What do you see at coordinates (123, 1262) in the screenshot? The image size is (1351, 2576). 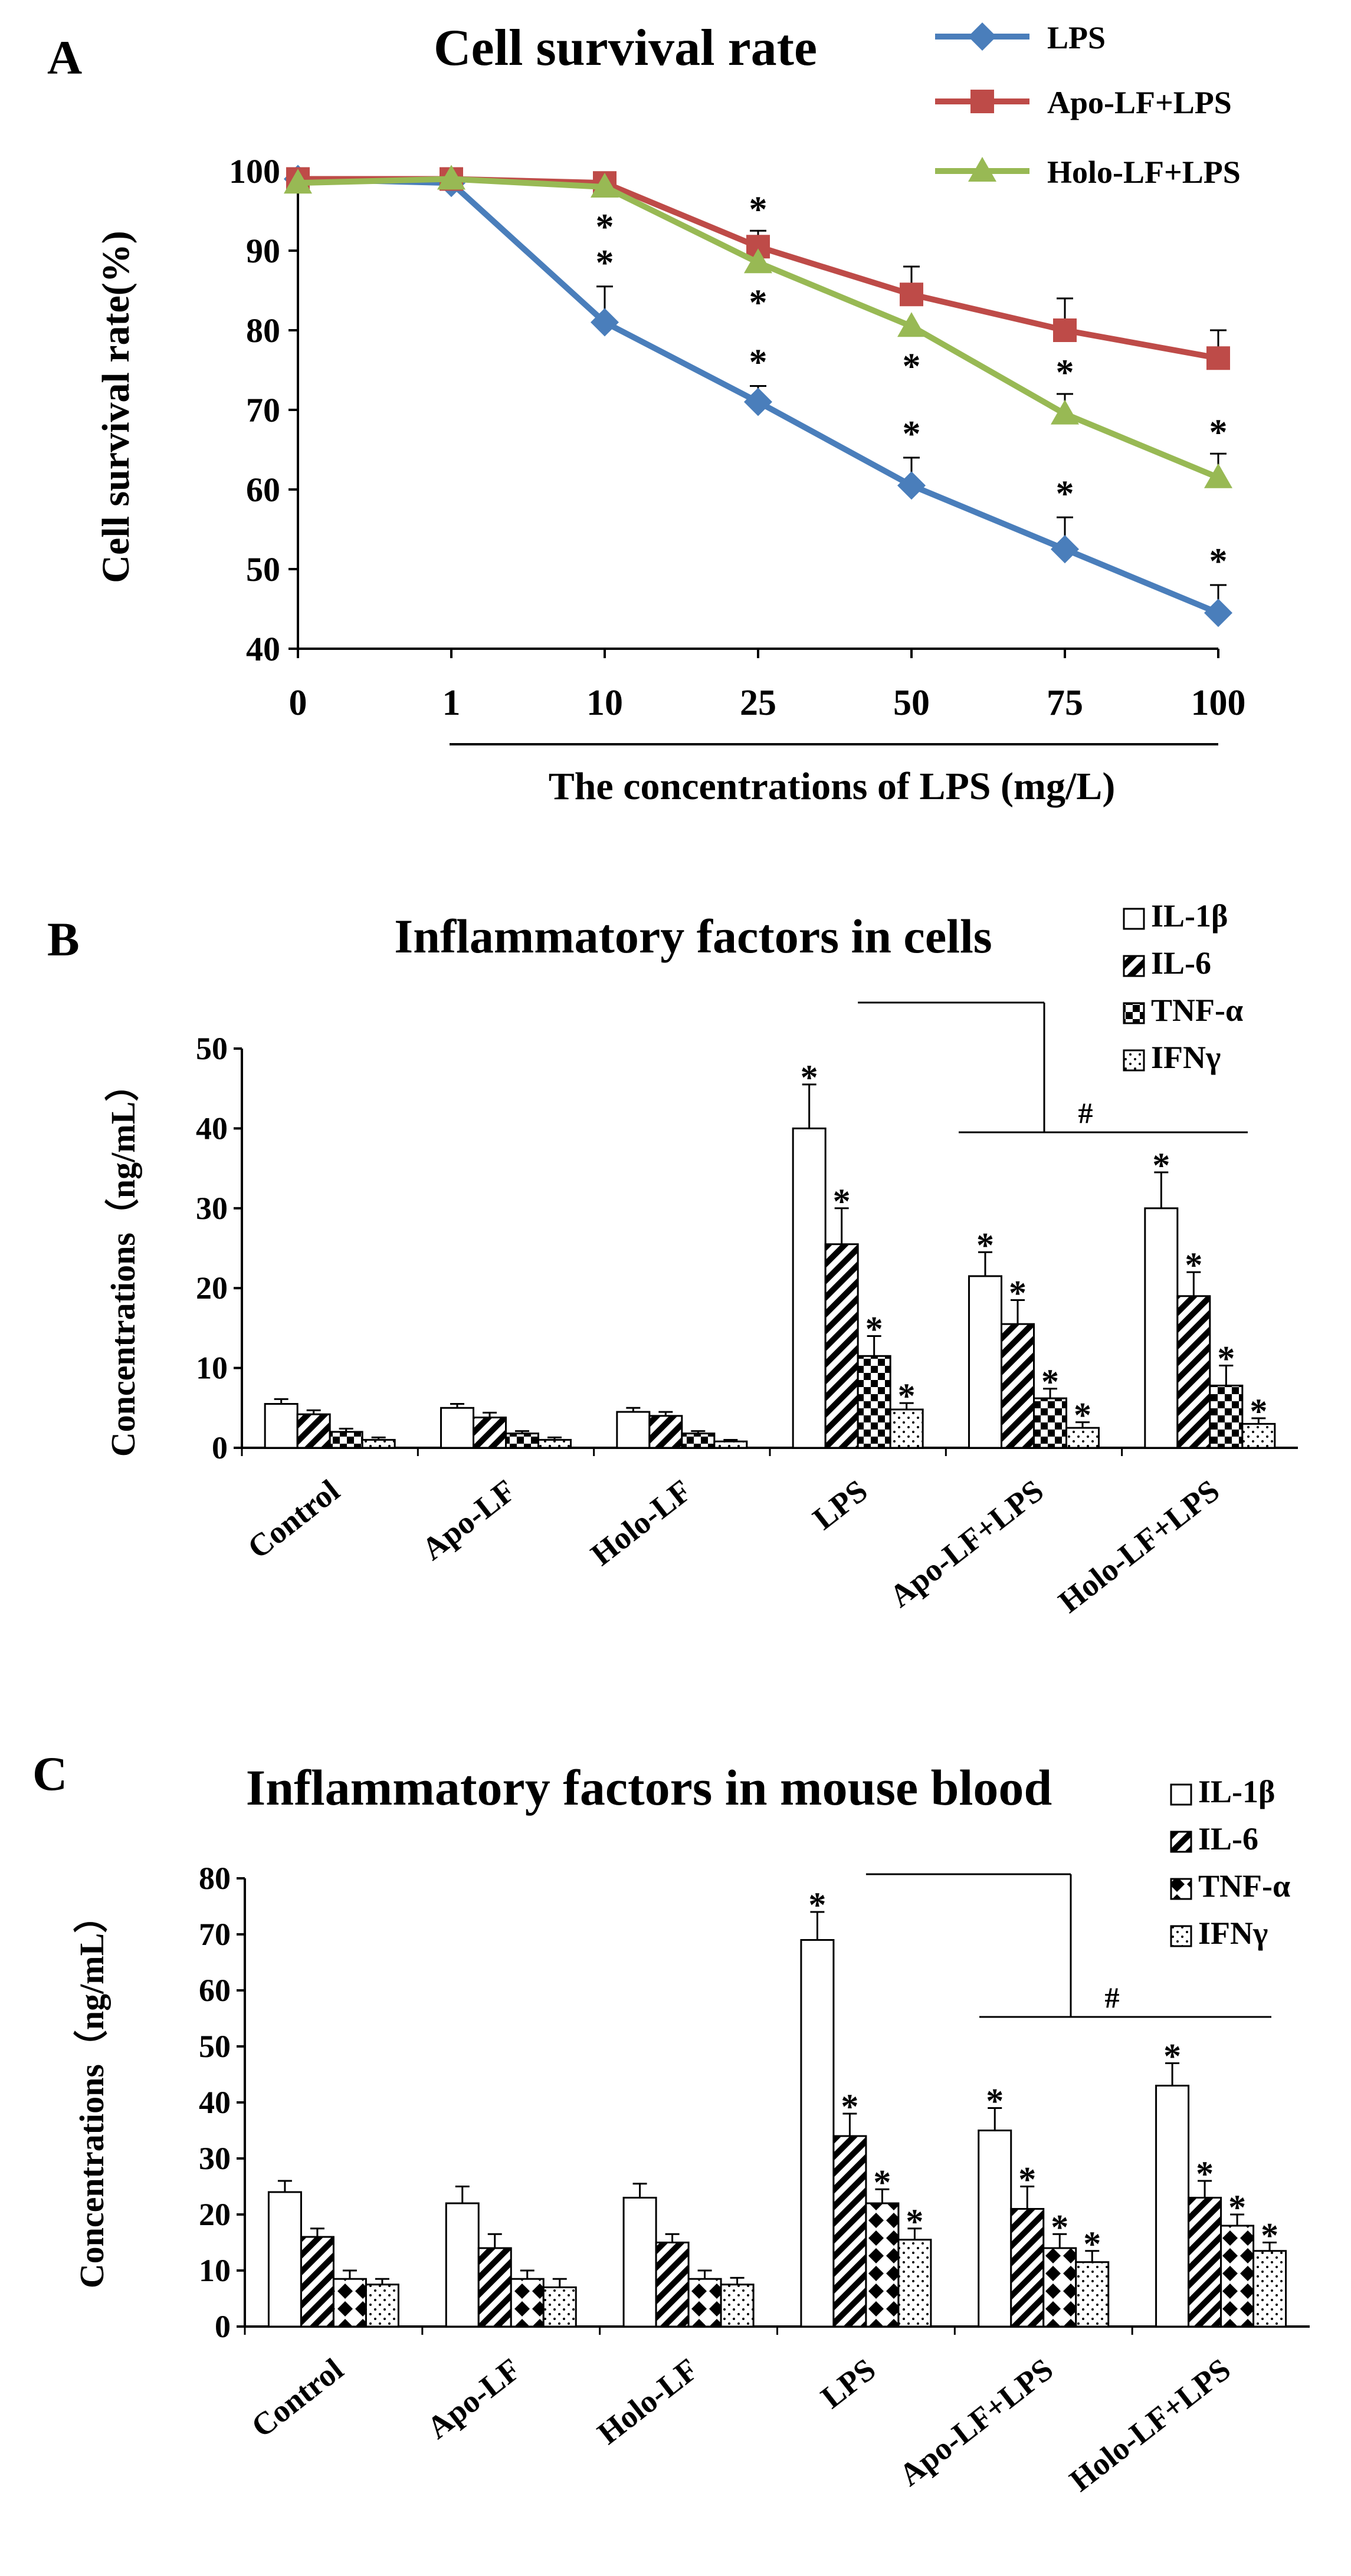 I see `y-axis-label-b: Concentrations（ng/mL）` at bounding box center [123, 1262].